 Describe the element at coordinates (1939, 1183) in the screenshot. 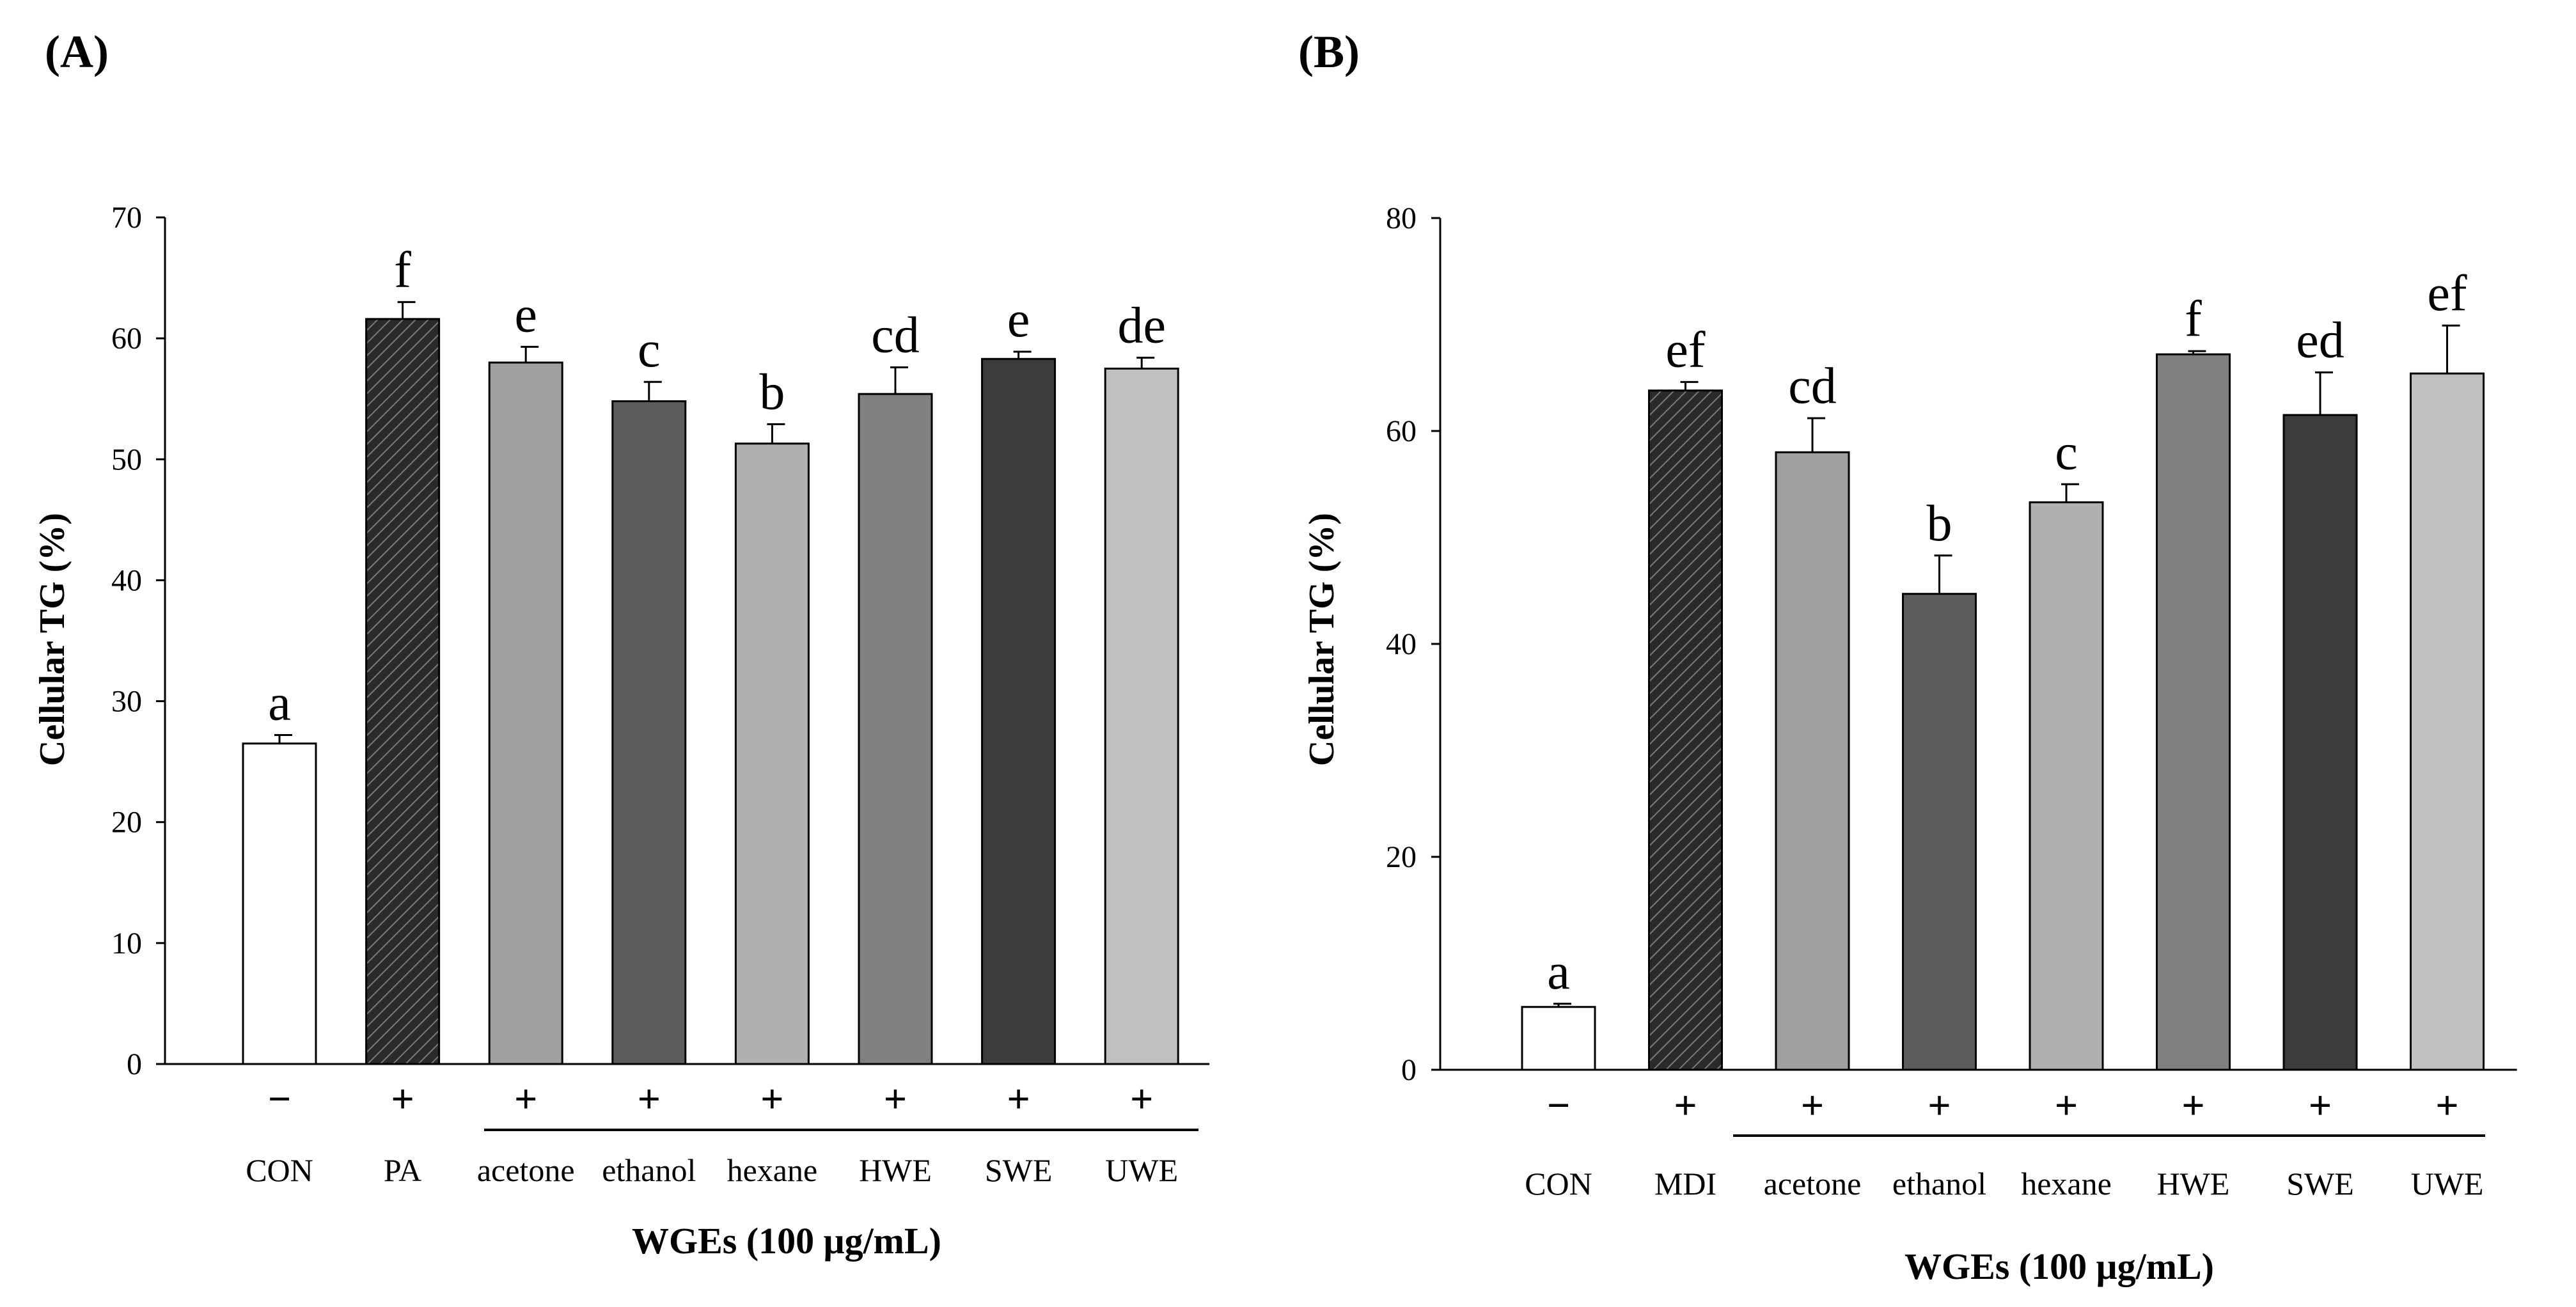

I see `panel-b-category-label: ethanol` at that location.